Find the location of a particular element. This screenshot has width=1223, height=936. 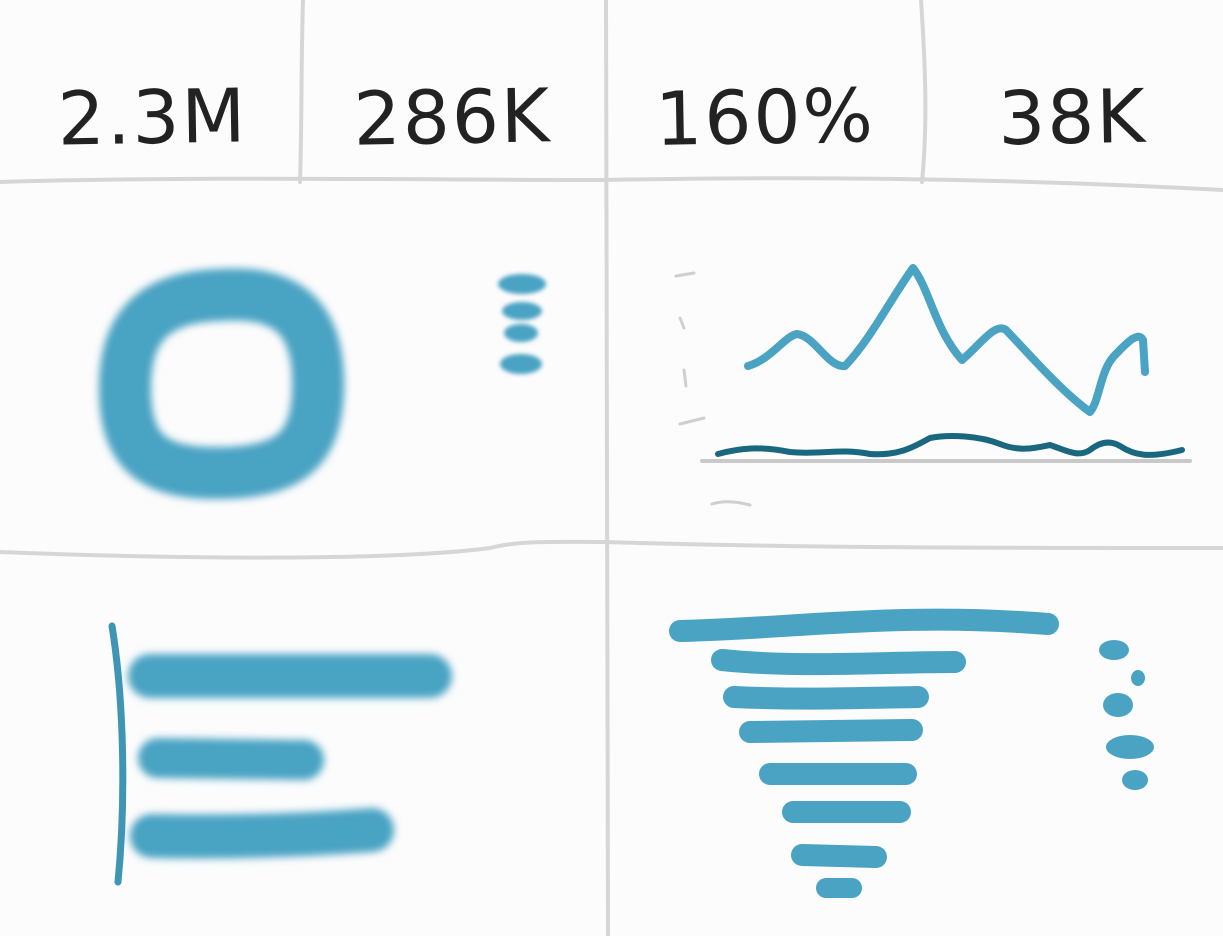

donut-legend is located at coordinates (522, 324).